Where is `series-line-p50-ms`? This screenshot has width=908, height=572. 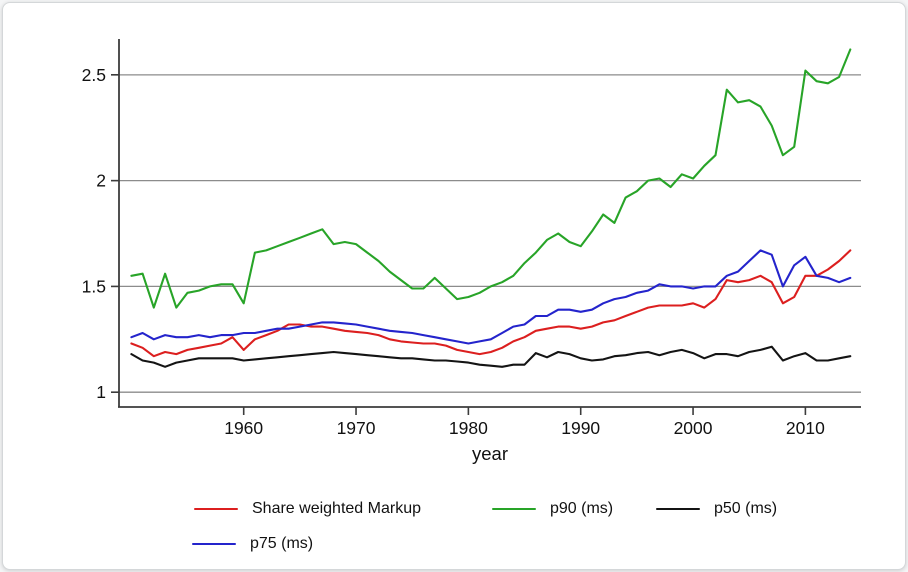 series-line-p50-ms is located at coordinates (491, 356).